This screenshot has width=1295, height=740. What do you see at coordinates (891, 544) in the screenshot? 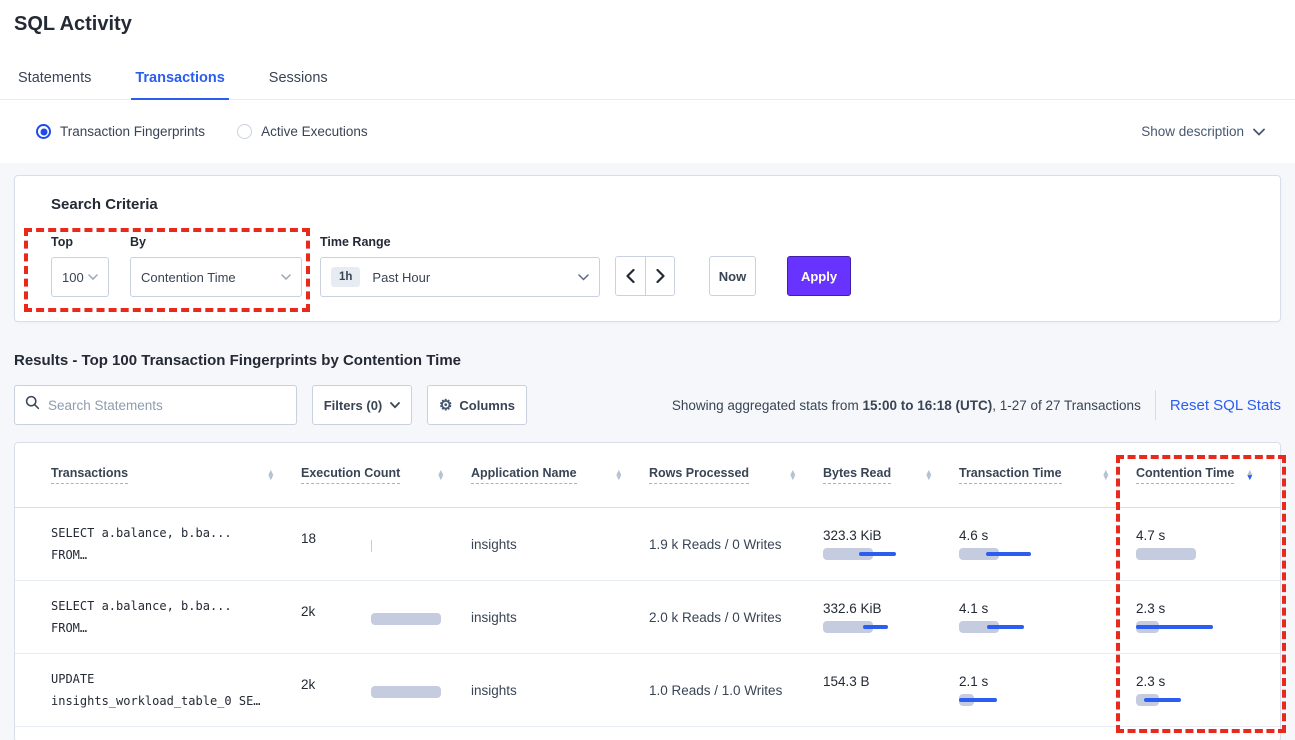
I see `bytes-read-cell: 323.3 KiB` at bounding box center [891, 544].